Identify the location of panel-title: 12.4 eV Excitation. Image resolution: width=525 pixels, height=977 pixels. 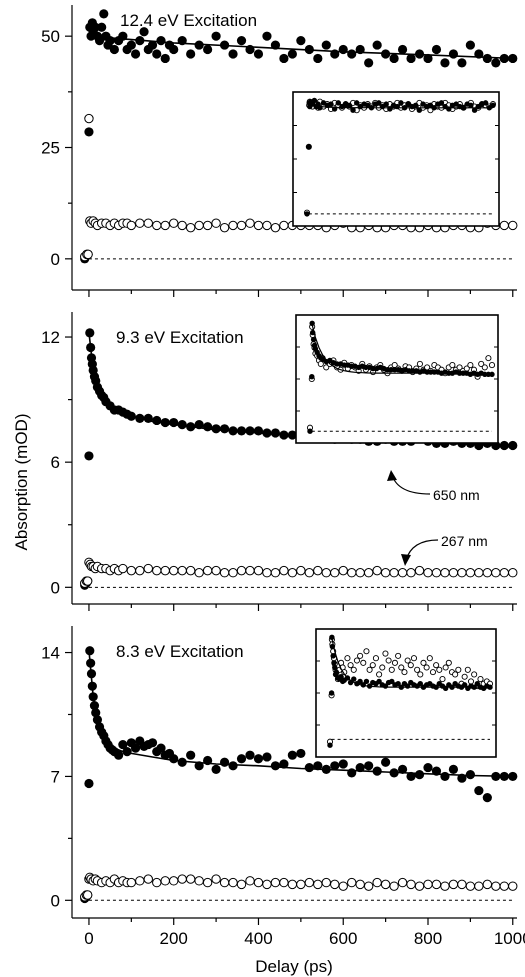
(188, 20).